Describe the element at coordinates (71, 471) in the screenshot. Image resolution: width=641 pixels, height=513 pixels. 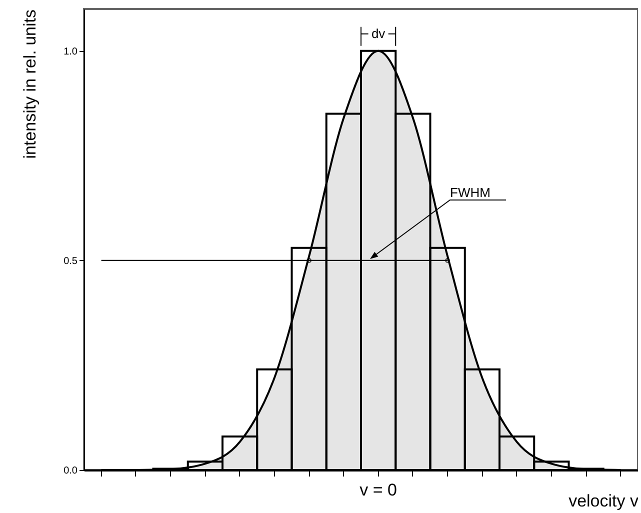
I see `y-tick-label: 0.0` at that location.